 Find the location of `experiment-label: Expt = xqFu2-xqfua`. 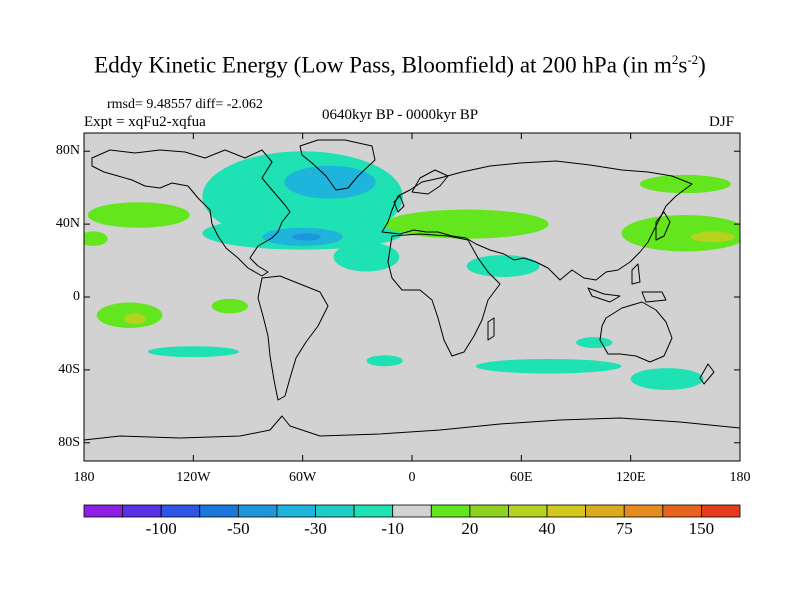

experiment-label: Expt = xqFu2-xqfua is located at coordinates (145, 122).